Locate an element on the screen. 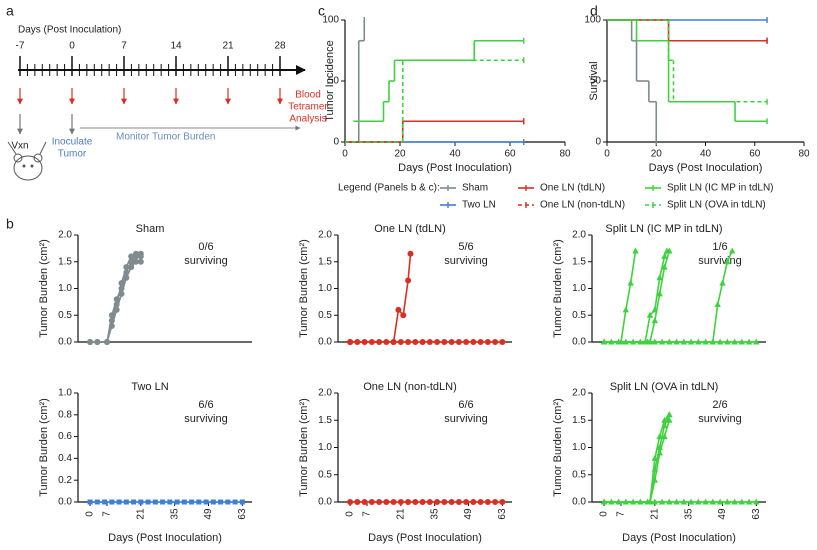  panel-label: b is located at coordinates (10, 224).